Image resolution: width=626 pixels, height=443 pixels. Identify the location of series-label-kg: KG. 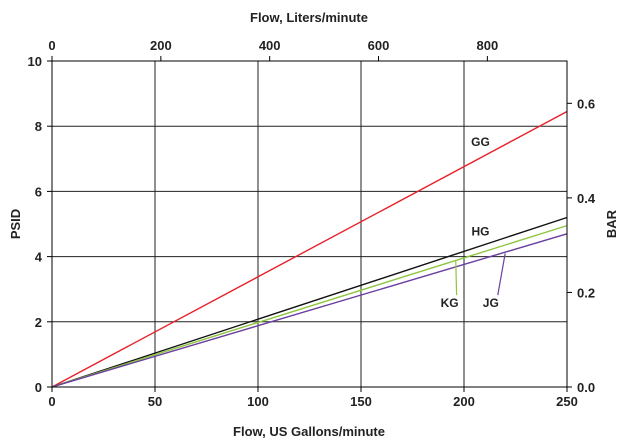
(450, 303).